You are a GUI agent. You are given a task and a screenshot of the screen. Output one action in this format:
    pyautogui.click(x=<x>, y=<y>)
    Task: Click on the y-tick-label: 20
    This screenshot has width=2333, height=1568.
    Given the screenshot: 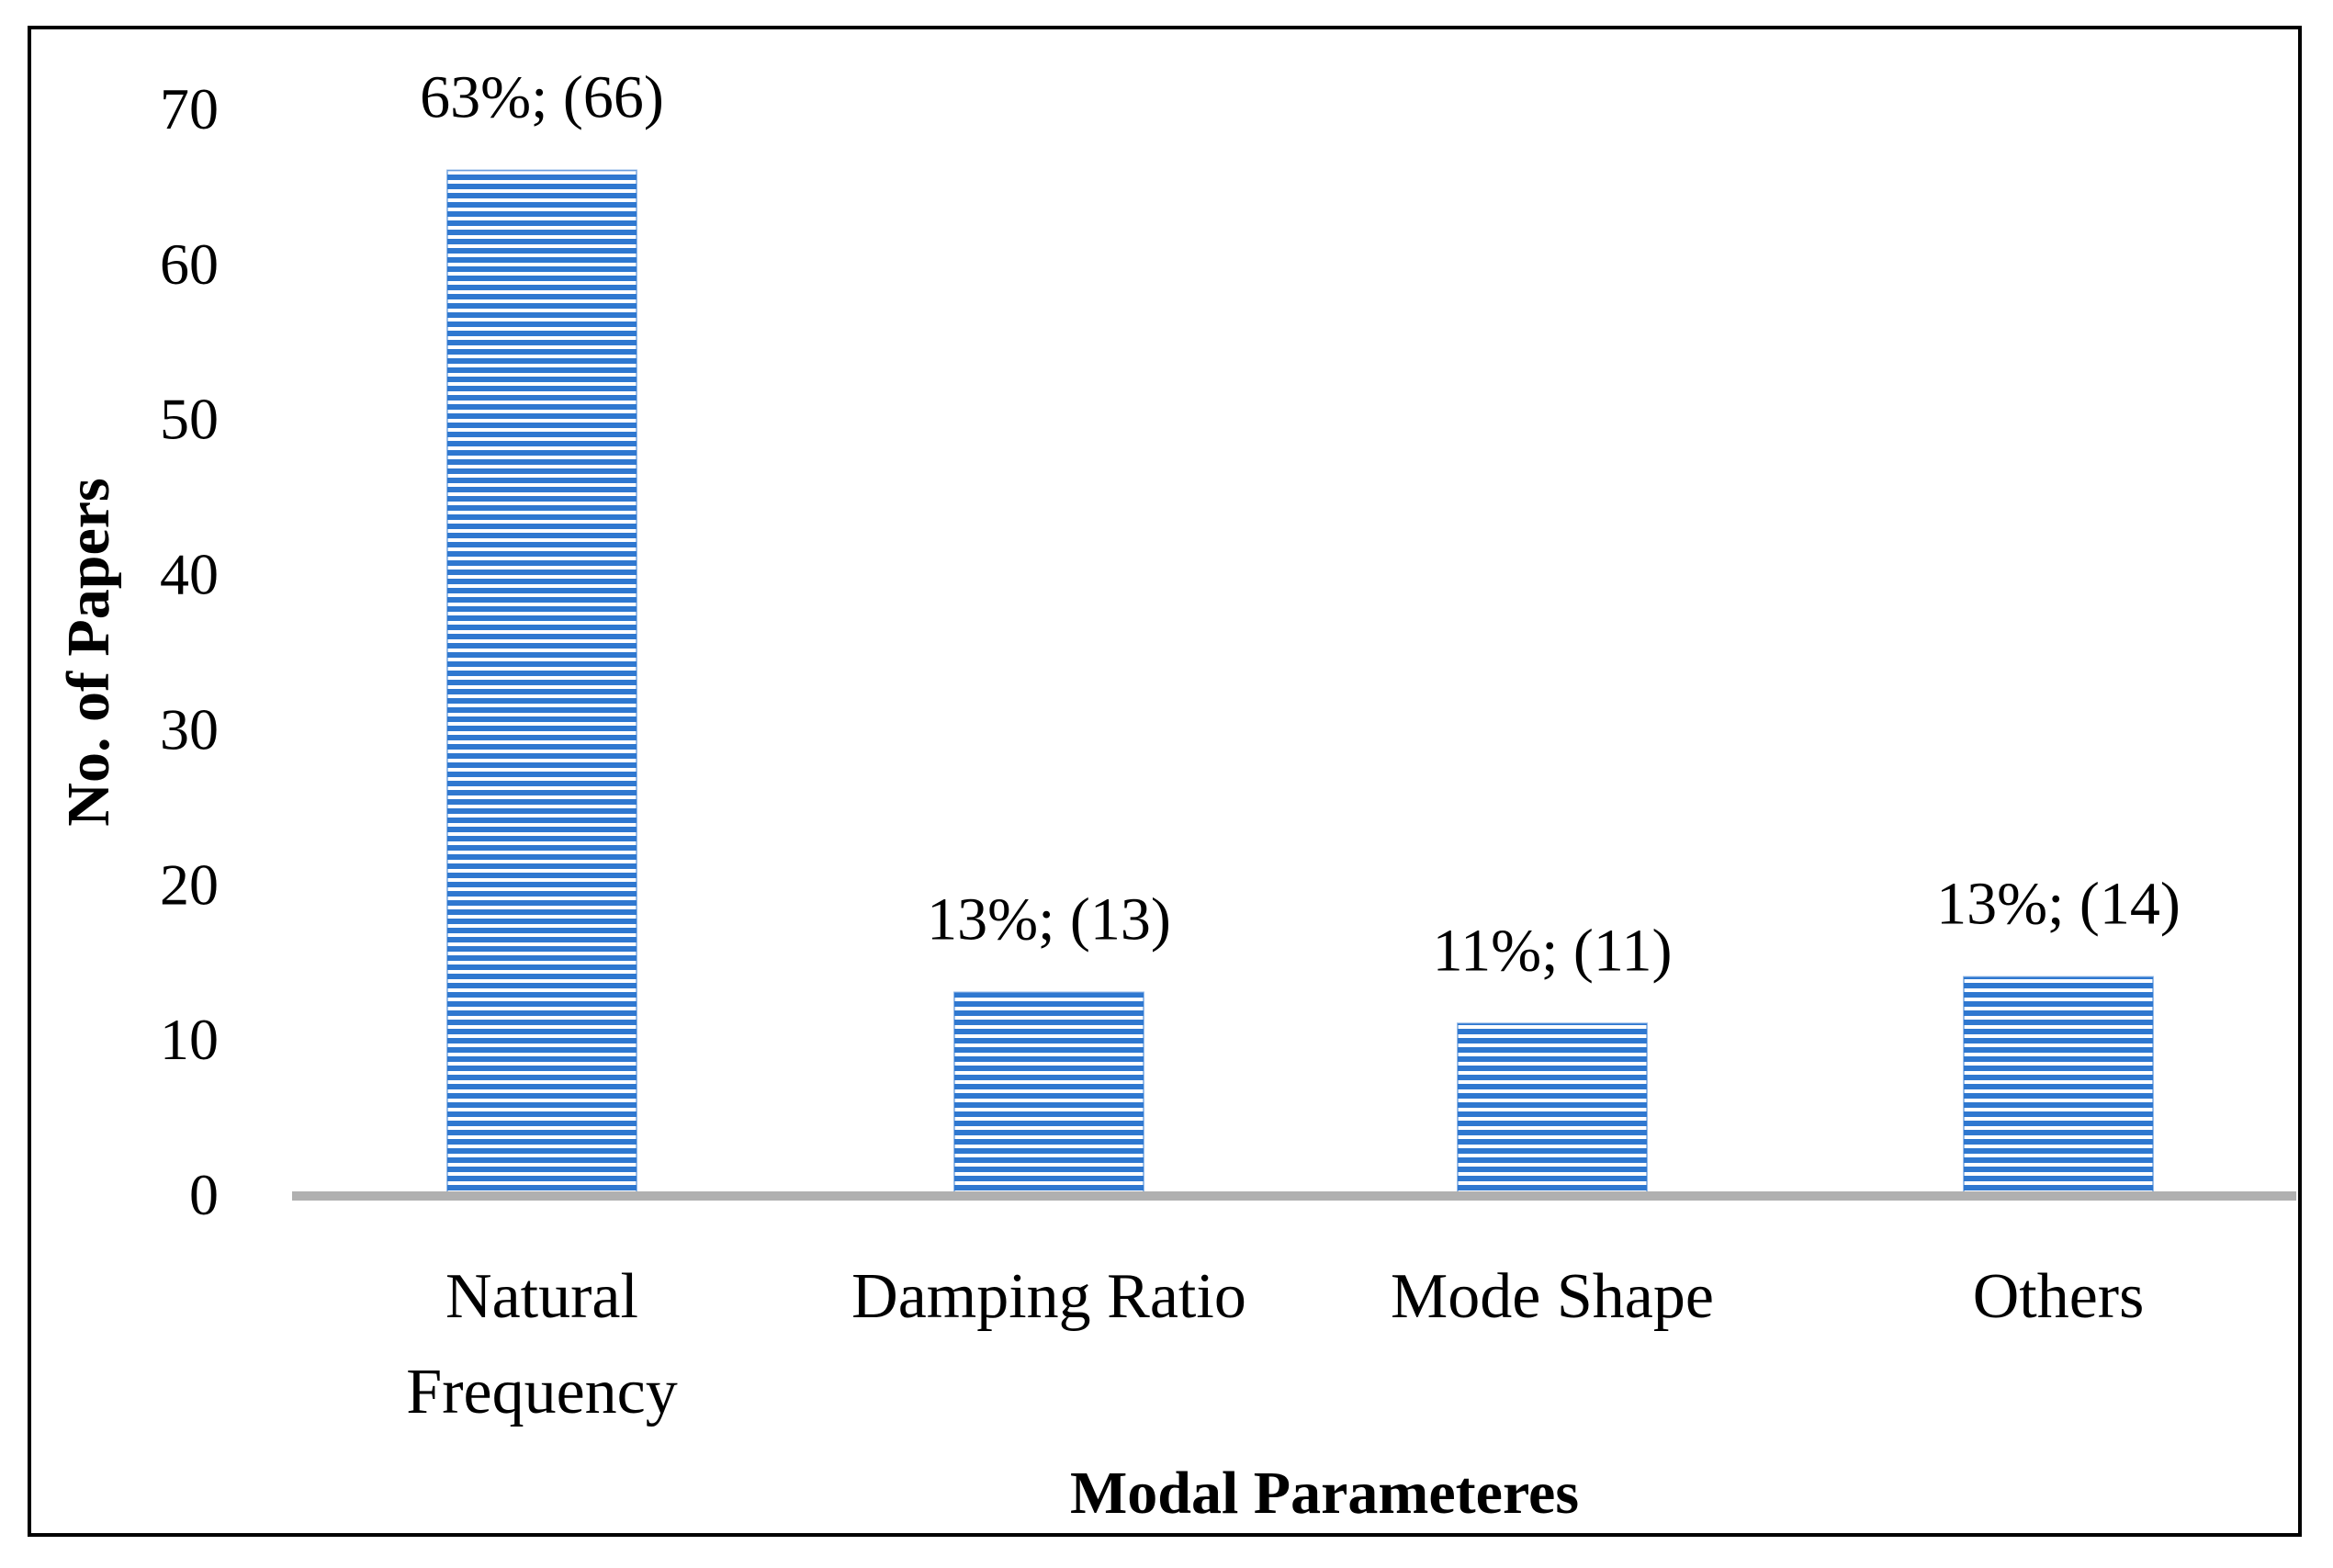 What is the action you would take?
    pyautogui.click(x=189, y=885)
    